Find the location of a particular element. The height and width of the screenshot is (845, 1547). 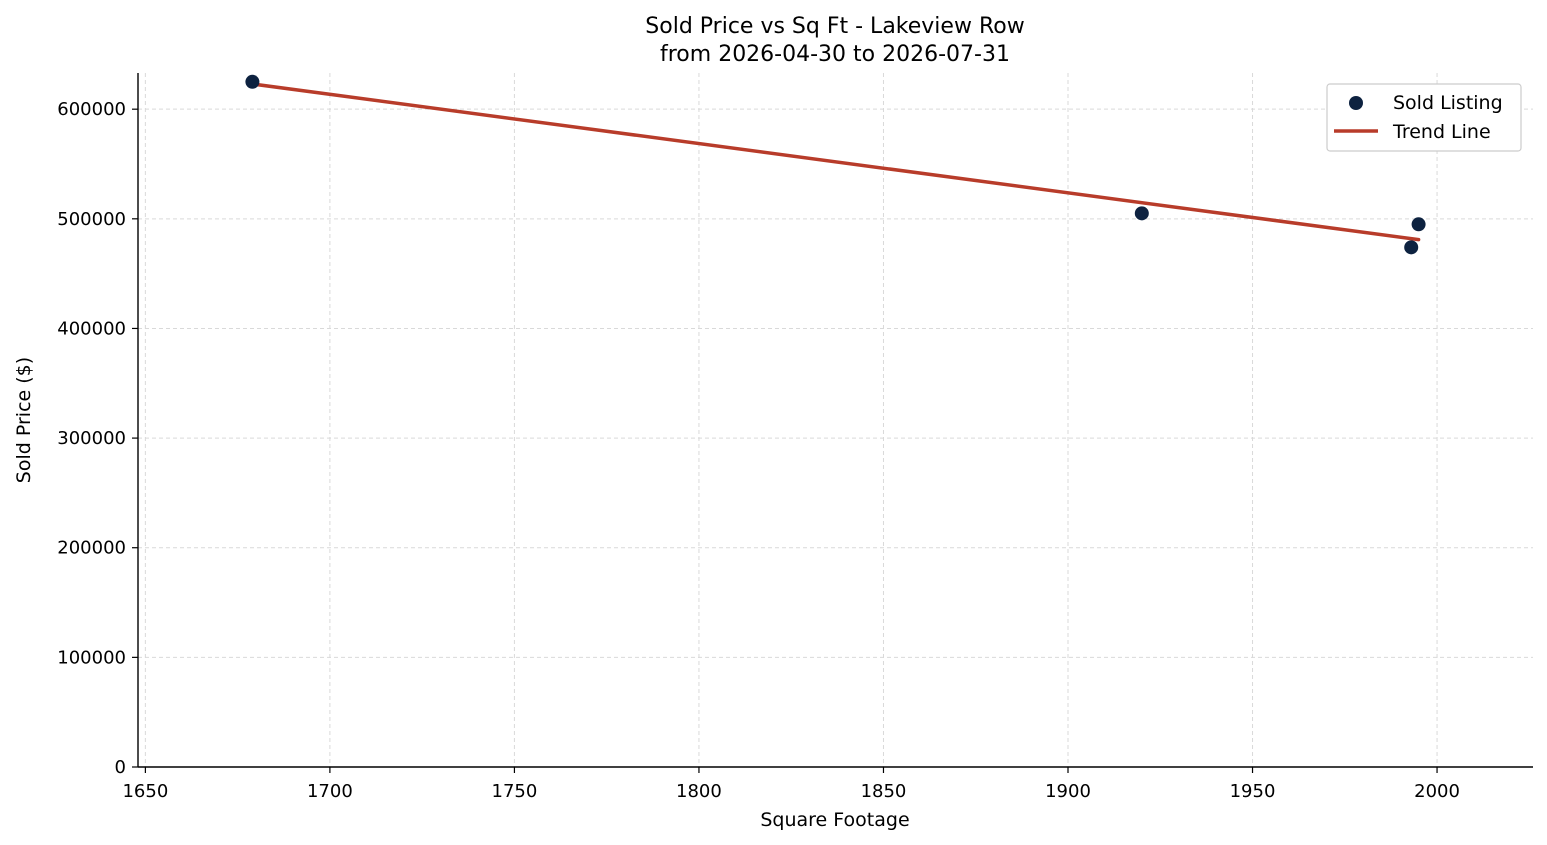

legend-label-sold-listing: Sold Listing is located at coordinates (1448, 103).